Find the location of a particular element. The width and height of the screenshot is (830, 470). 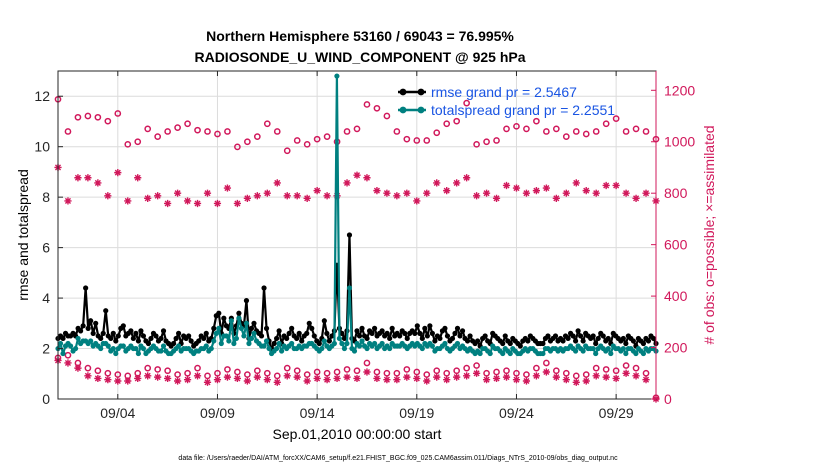

y-right-tick-label: 1200 is located at coordinates (679, 90).